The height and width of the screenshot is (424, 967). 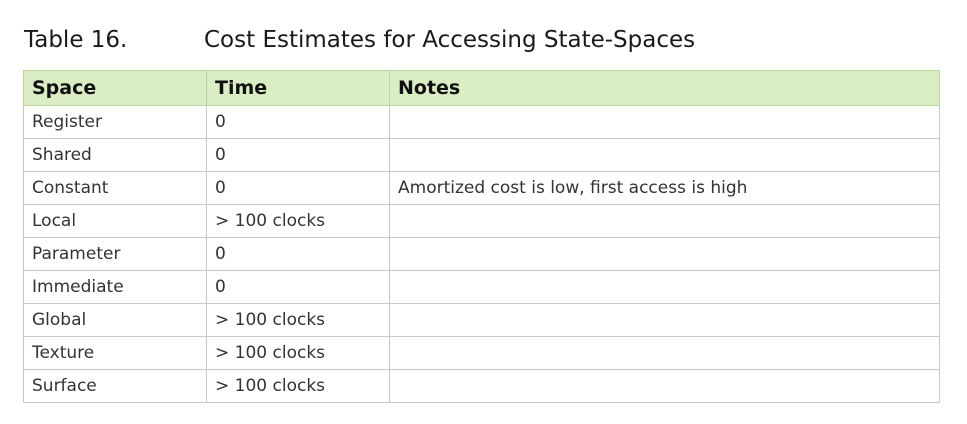 What do you see at coordinates (115, 122) in the screenshot?
I see `cell-space: Register` at bounding box center [115, 122].